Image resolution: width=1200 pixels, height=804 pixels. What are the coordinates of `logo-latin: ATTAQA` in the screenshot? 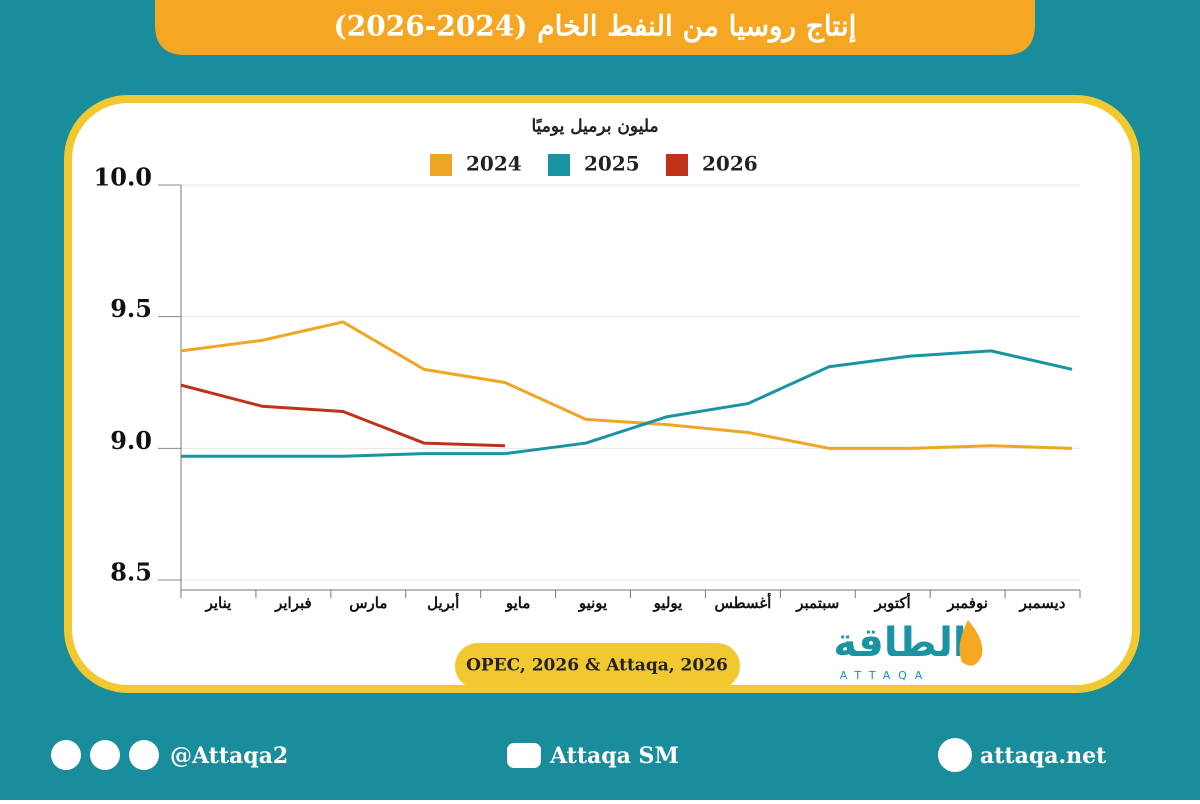 It's located at (885, 675).